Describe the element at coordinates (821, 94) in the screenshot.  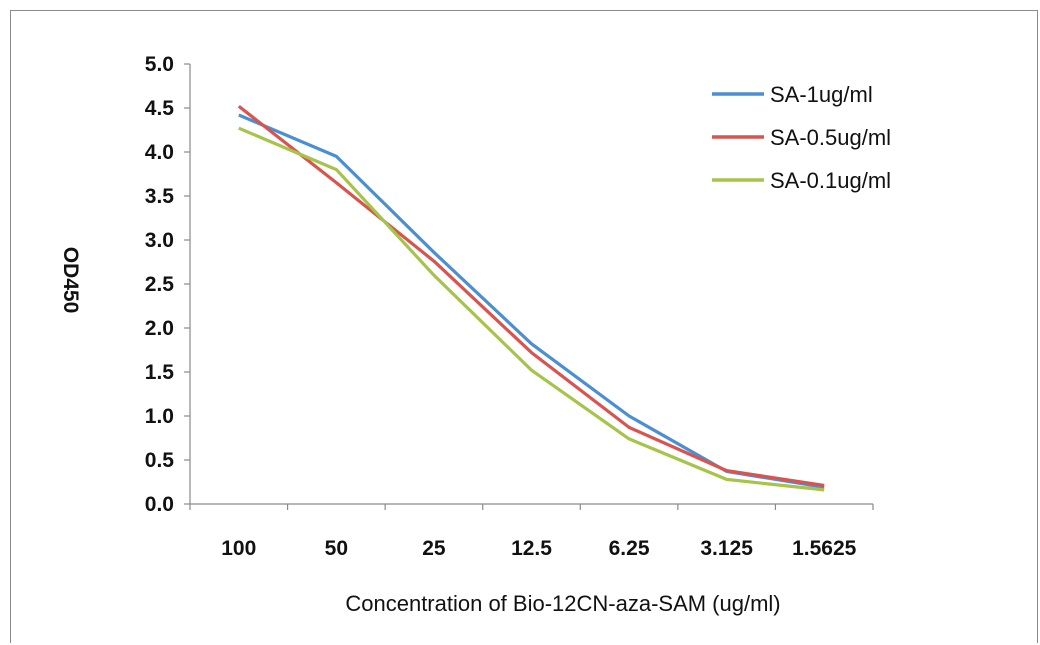
I see `legend-label: SA-1ug/ml` at that location.